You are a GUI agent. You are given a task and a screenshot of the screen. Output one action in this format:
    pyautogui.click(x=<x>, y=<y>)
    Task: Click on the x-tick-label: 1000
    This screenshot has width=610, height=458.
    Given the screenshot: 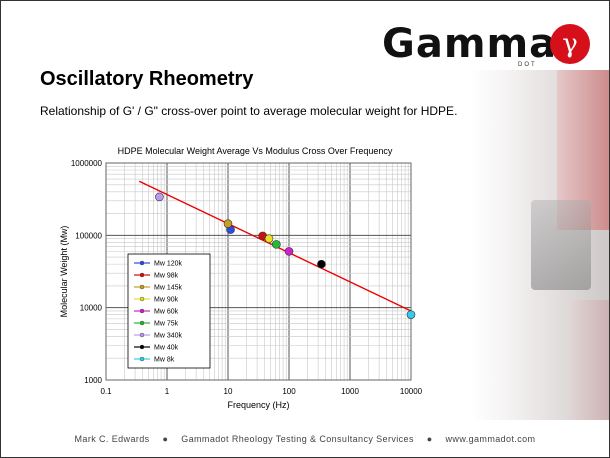 What is the action you would take?
    pyautogui.click(x=350, y=391)
    